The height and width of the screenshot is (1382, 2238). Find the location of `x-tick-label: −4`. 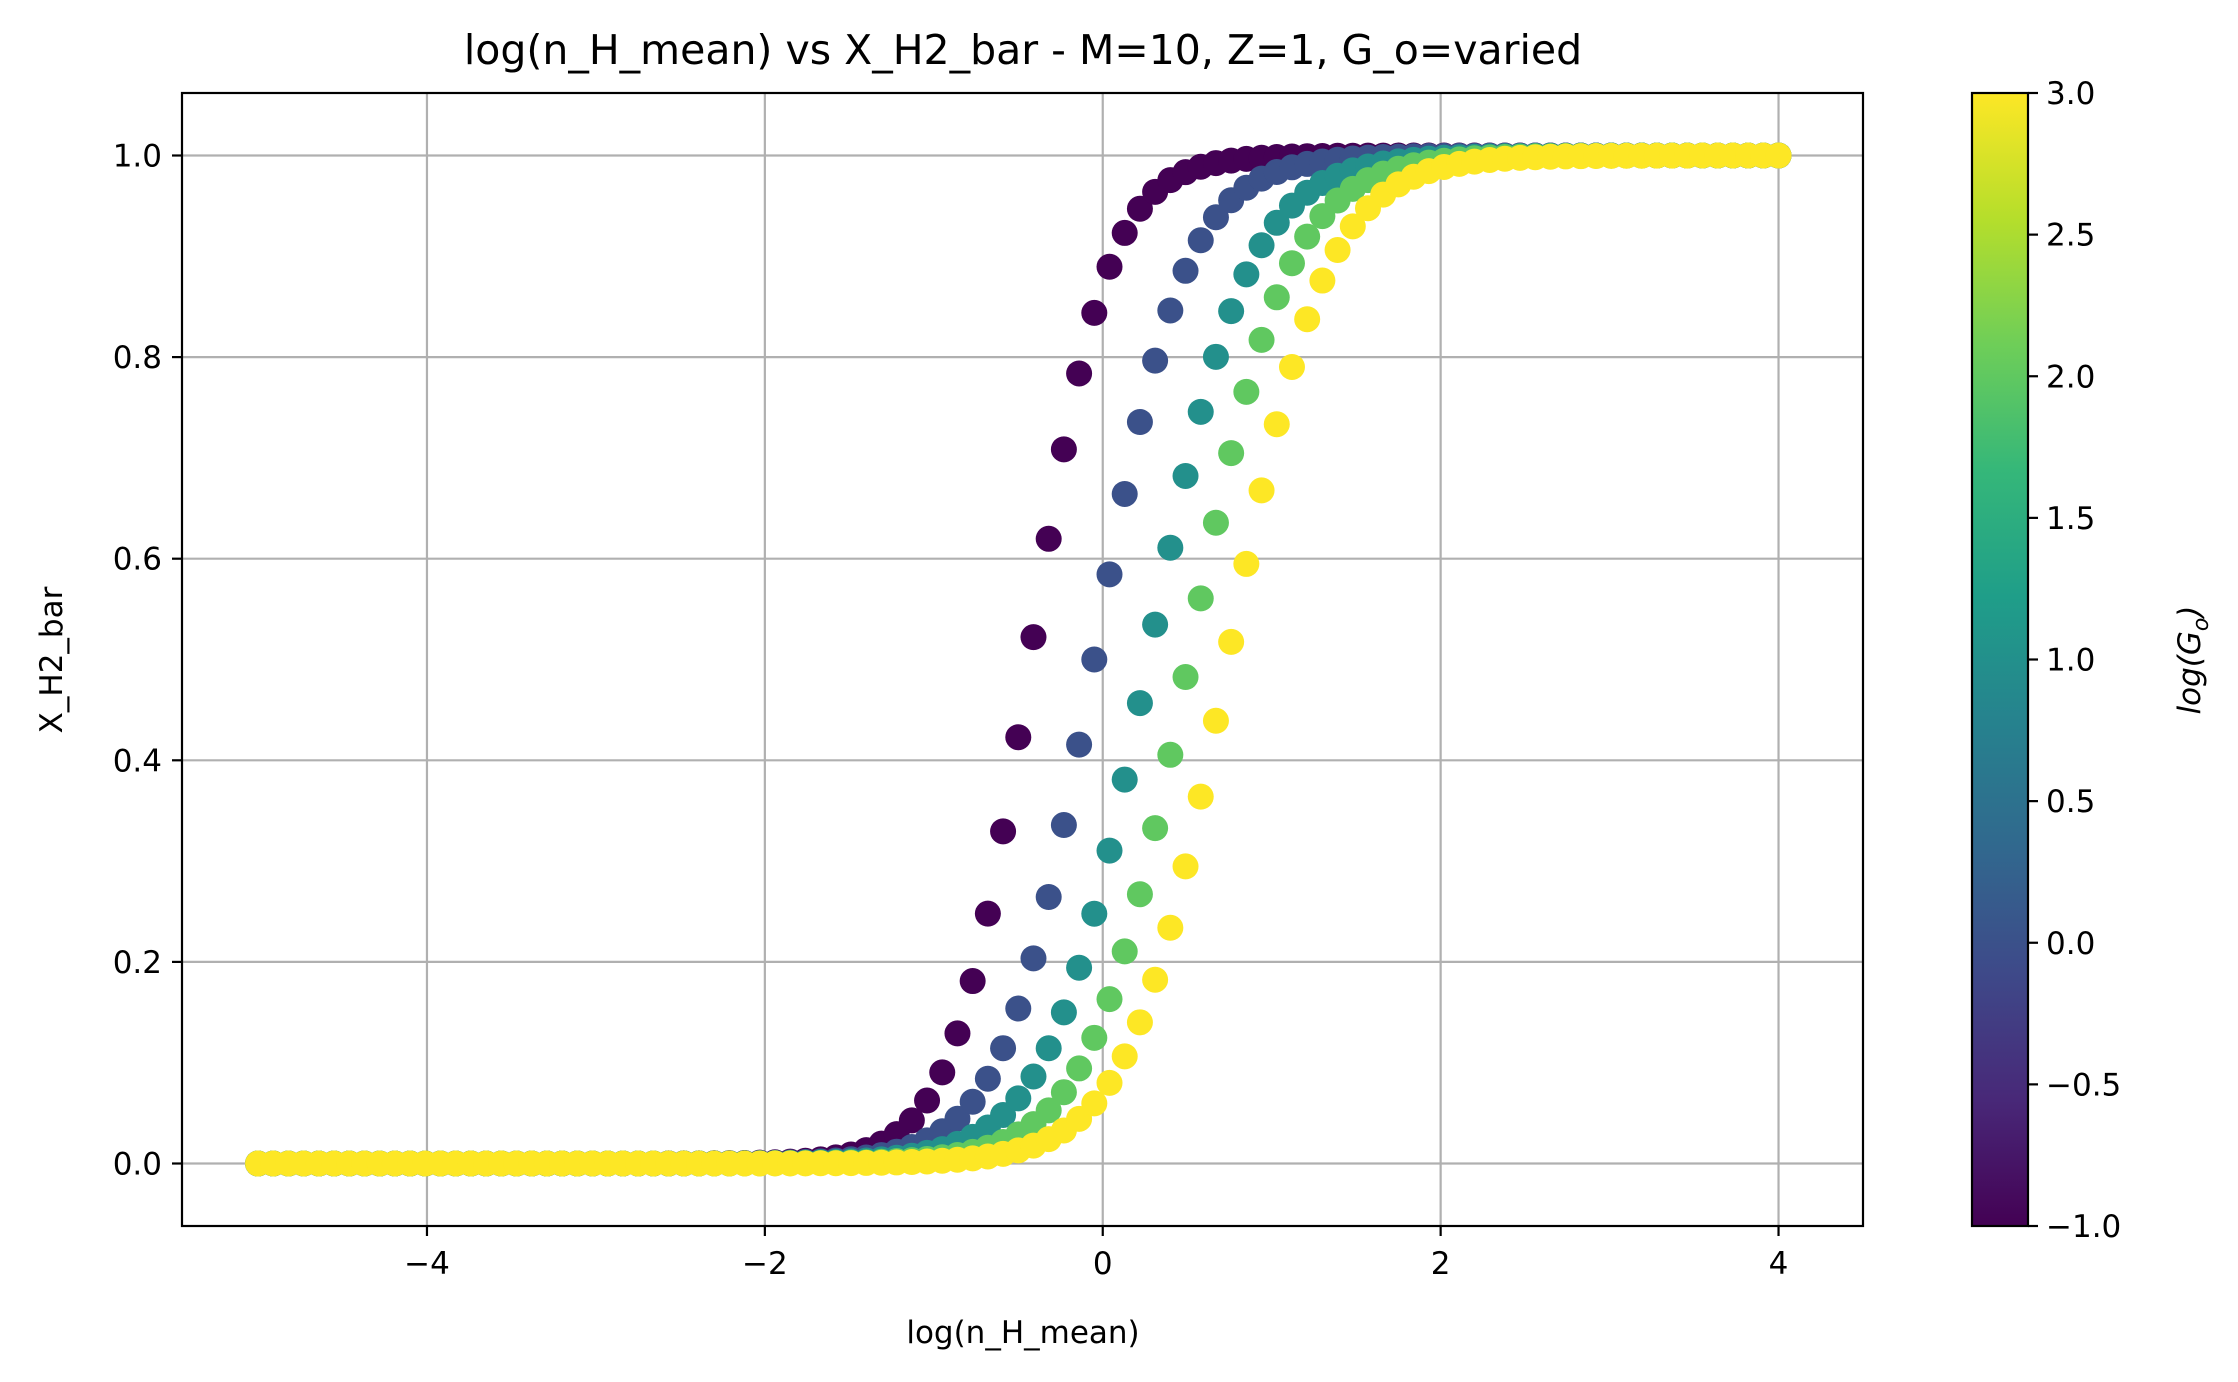

x-tick-label: −4 is located at coordinates (427, 1264).